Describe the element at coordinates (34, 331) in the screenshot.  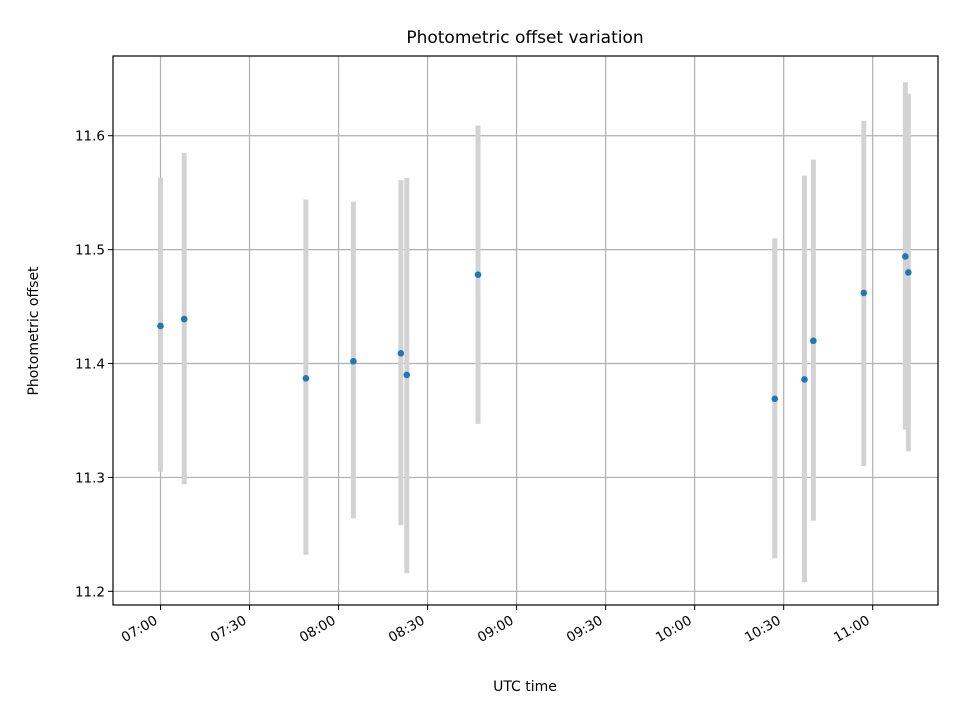
I see `y-axis-label: Photometric offset` at that location.